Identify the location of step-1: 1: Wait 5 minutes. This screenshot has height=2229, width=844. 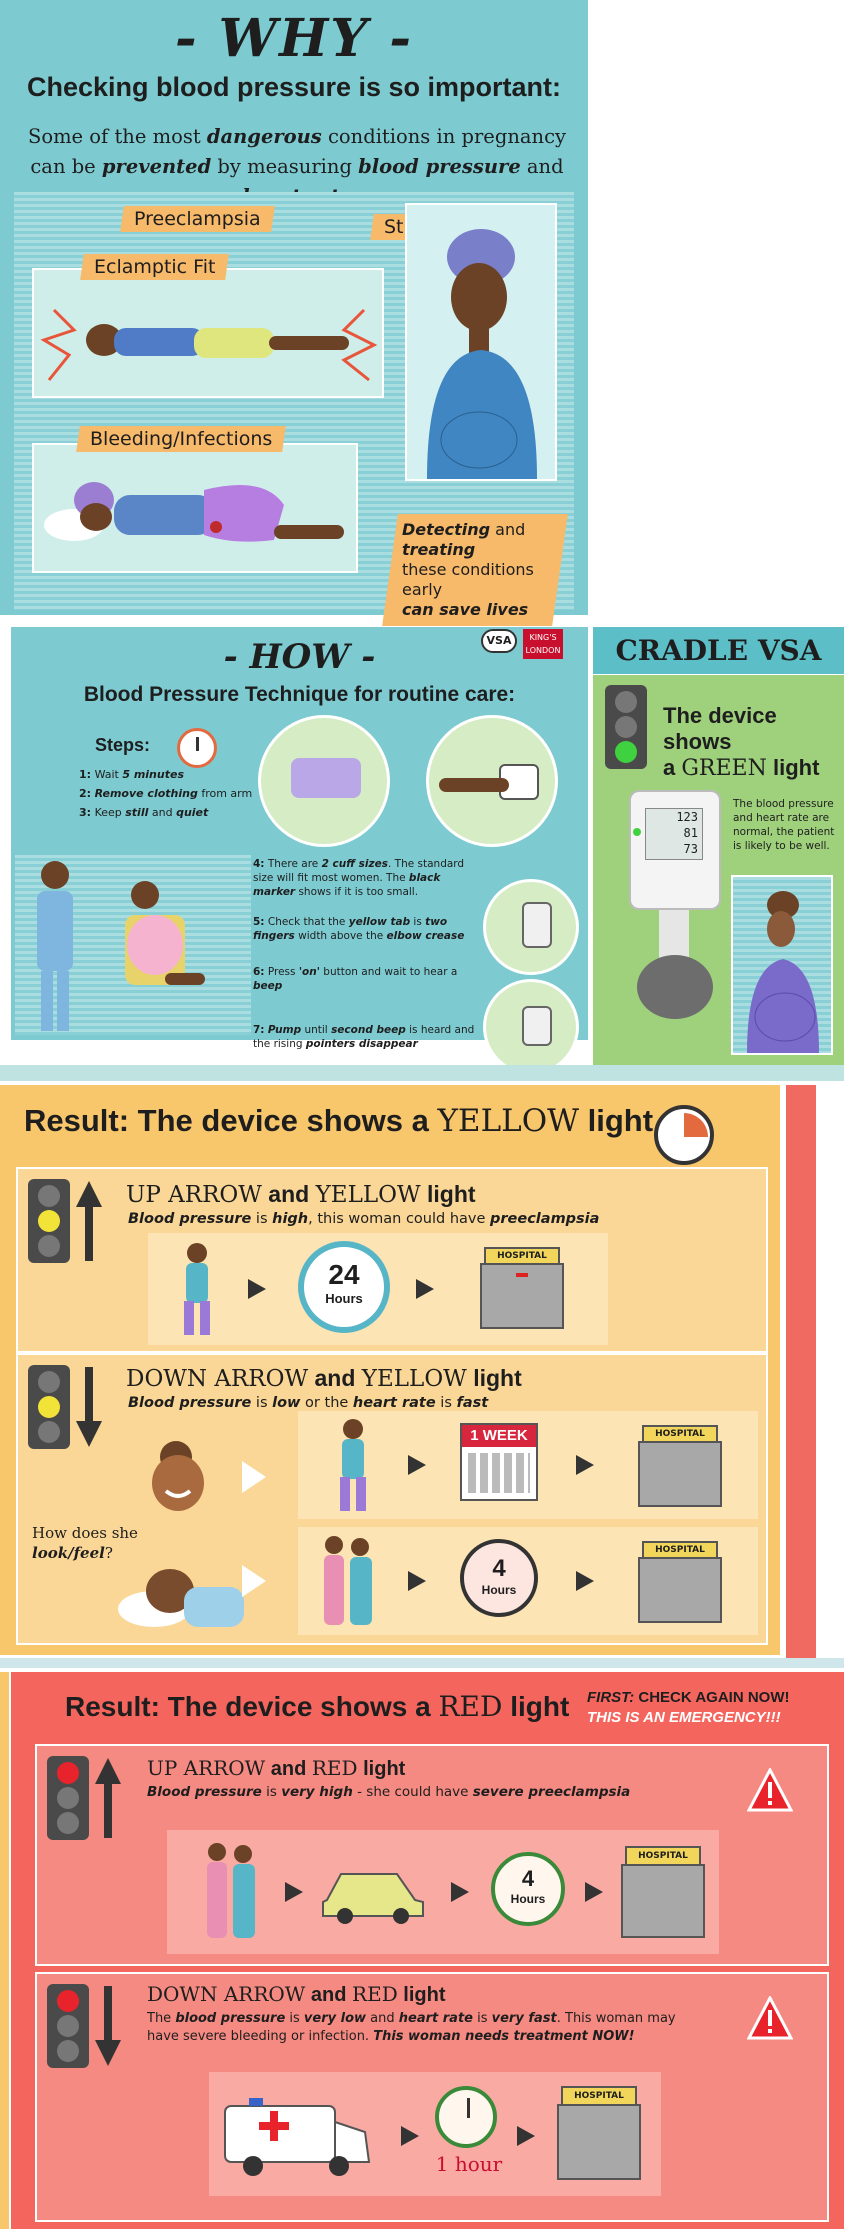
(131, 774).